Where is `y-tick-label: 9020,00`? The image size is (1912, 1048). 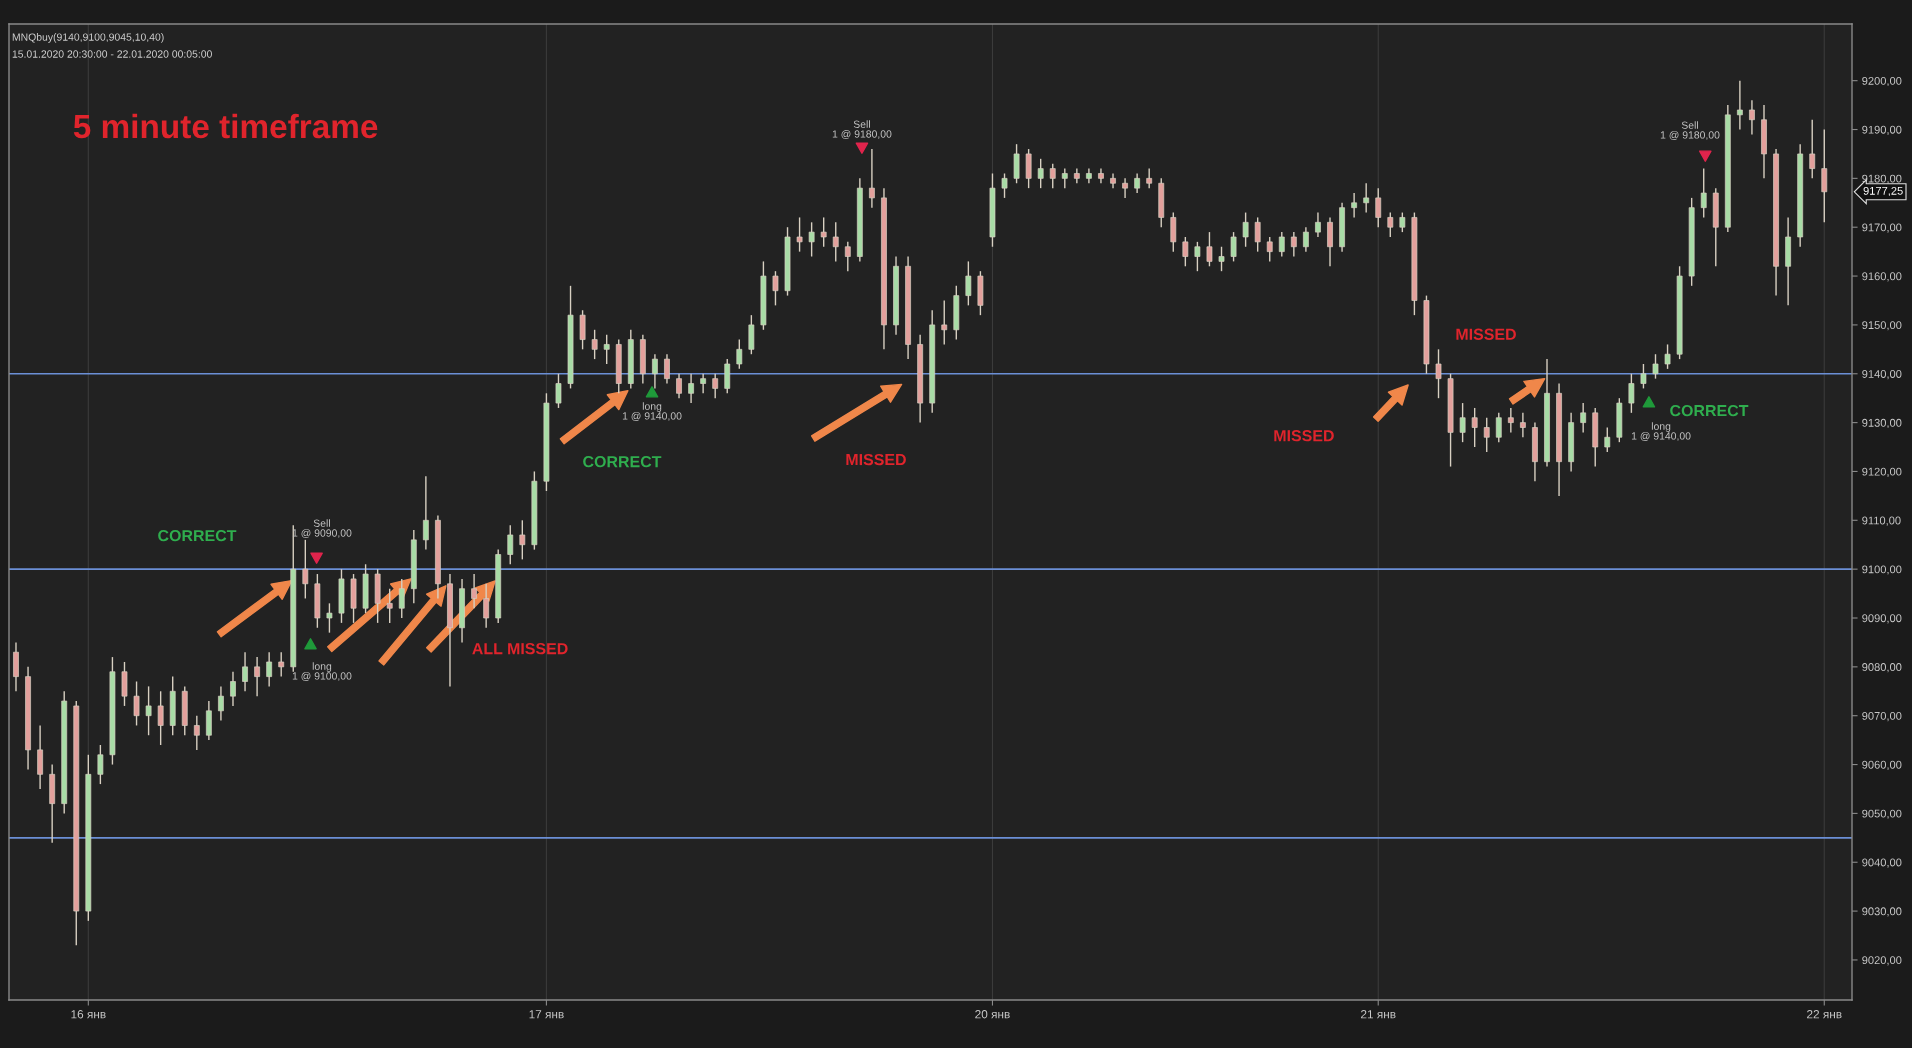 y-tick-label: 9020,00 is located at coordinates (1882, 961).